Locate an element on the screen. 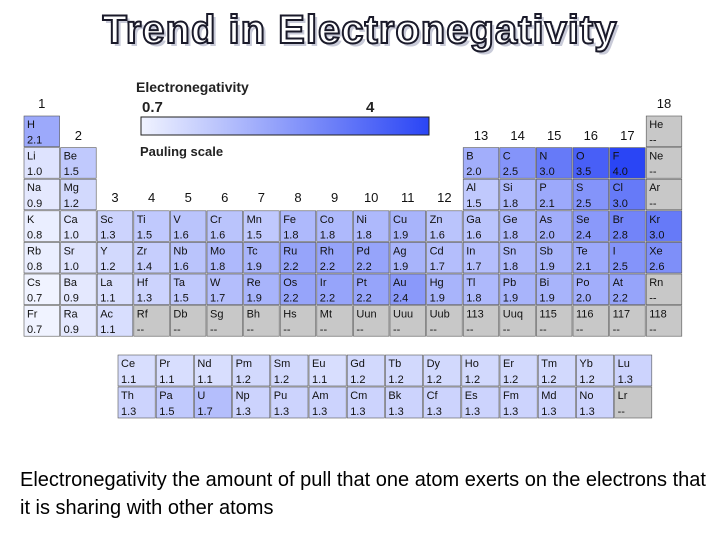  element-cell-tb: Tb 1.2 is located at coordinates (404, 370).